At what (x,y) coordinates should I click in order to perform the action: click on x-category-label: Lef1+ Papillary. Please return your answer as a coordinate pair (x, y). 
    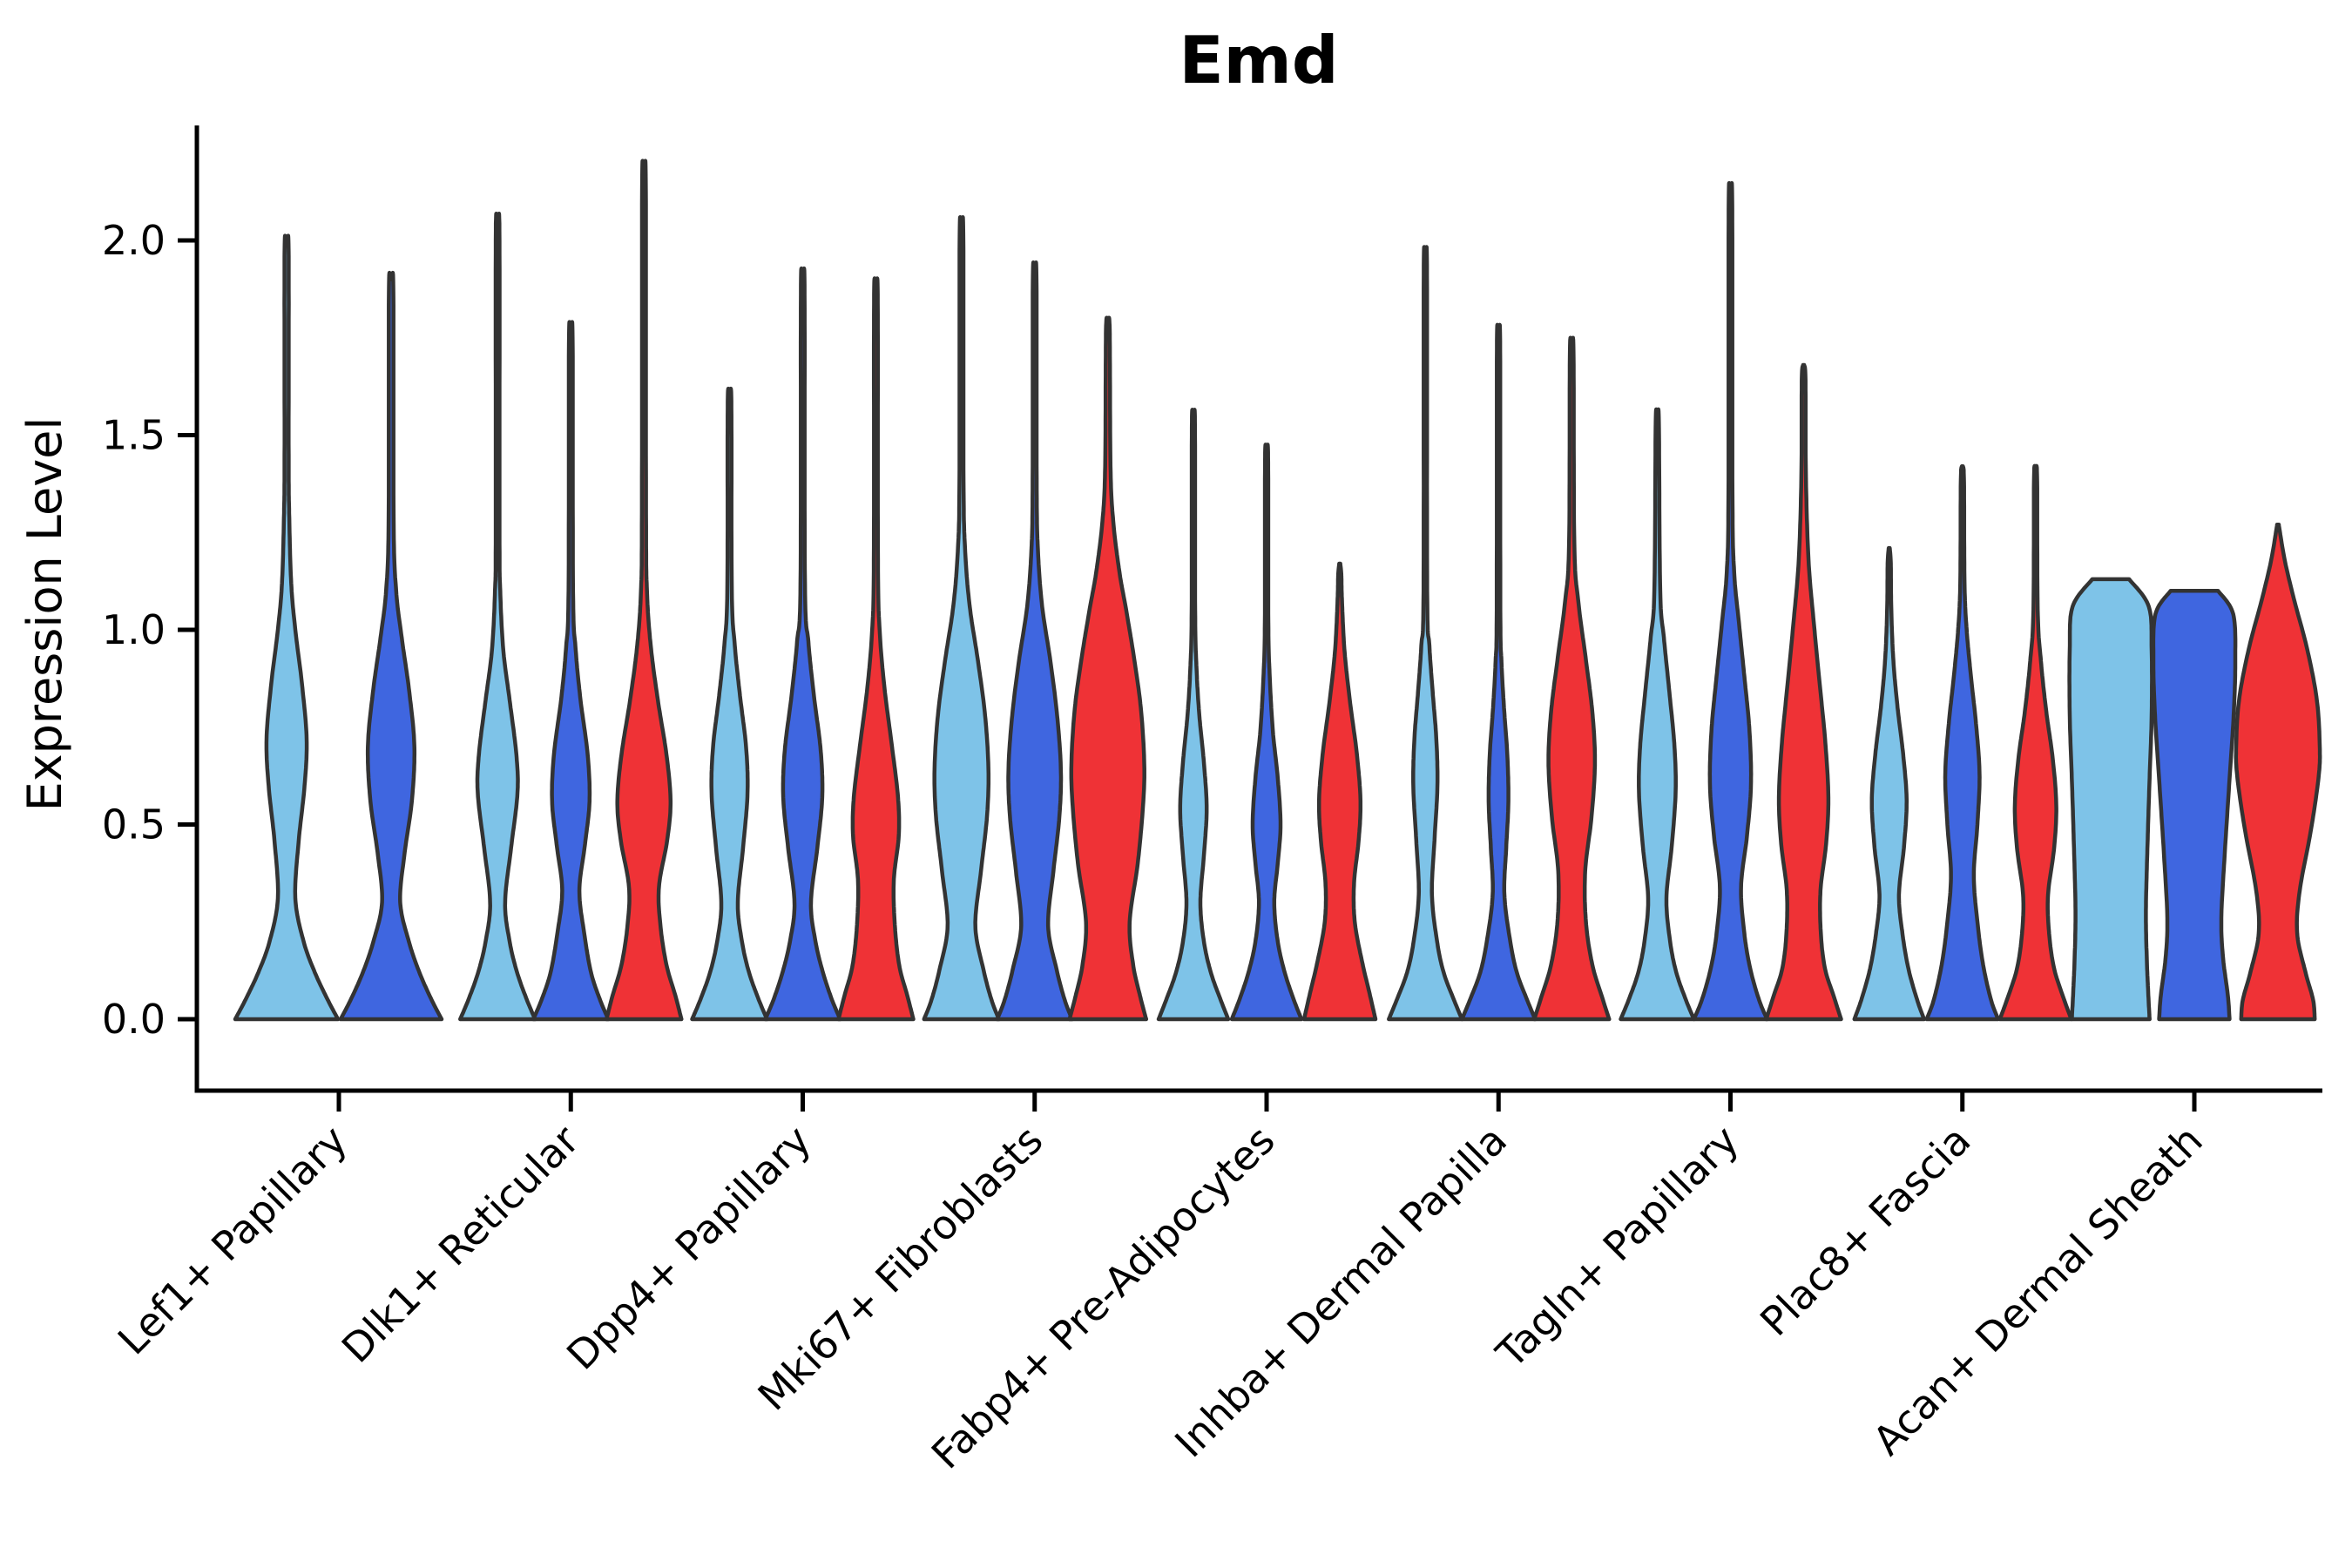
    Looking at the image, I should click on (233, 1241).